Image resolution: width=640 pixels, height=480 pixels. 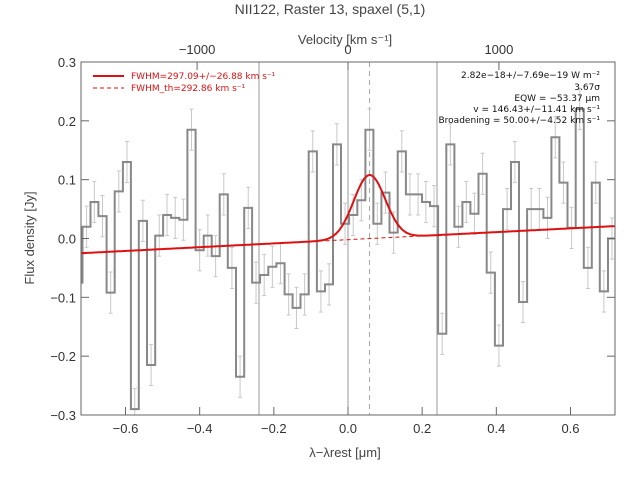 What do you see at coordinates (203, 77) in the screenshot?
I see `legend-label-fwhm: FWHM=297.09+/−26.88 km s⁻¹` at bounding box center [203, 77].